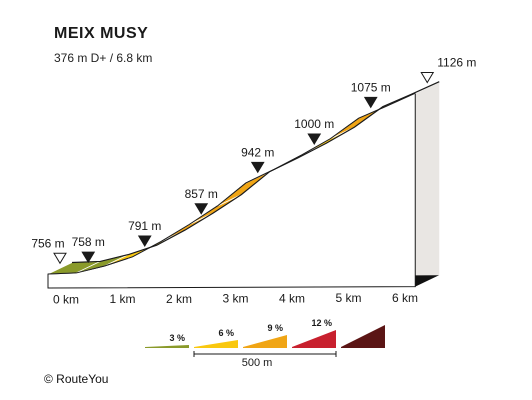 This screenshot has width=532, height=400. I want to click on x-tick-label: 2 km, so click(179, 299).